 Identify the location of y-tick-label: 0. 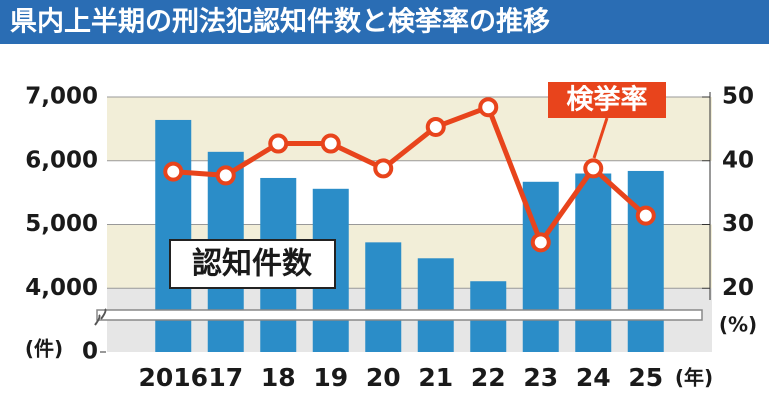
(90, 352).